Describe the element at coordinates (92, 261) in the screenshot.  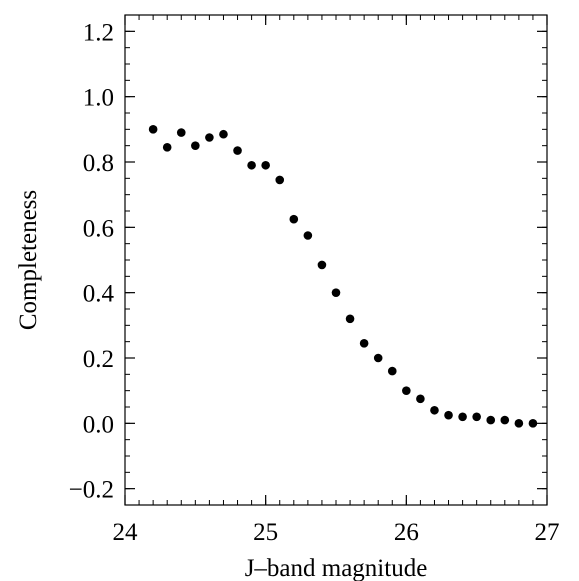
I see `y-tick-labels: −0.2 0.0 0.2 0.4 0.6 0.8 1.0 1.2` at that location.